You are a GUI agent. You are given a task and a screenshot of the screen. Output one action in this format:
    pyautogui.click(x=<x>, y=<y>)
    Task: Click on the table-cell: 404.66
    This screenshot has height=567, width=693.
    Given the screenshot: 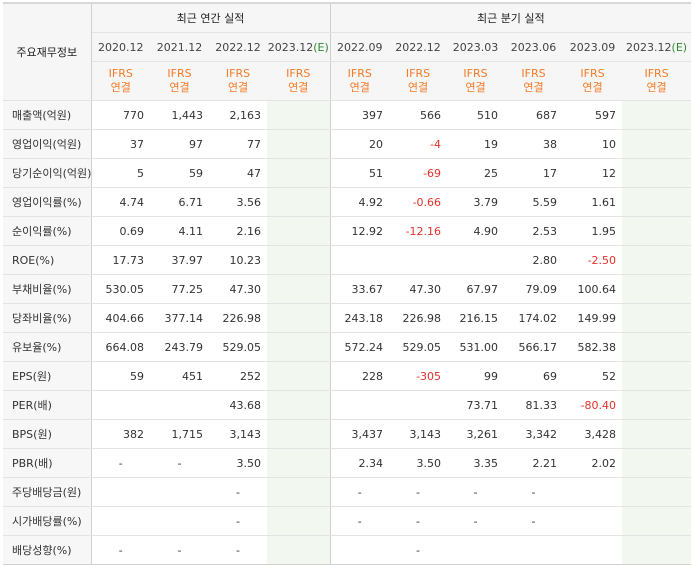 What is the action you would take?
    pyautogui.click(x=120, y=318)
    